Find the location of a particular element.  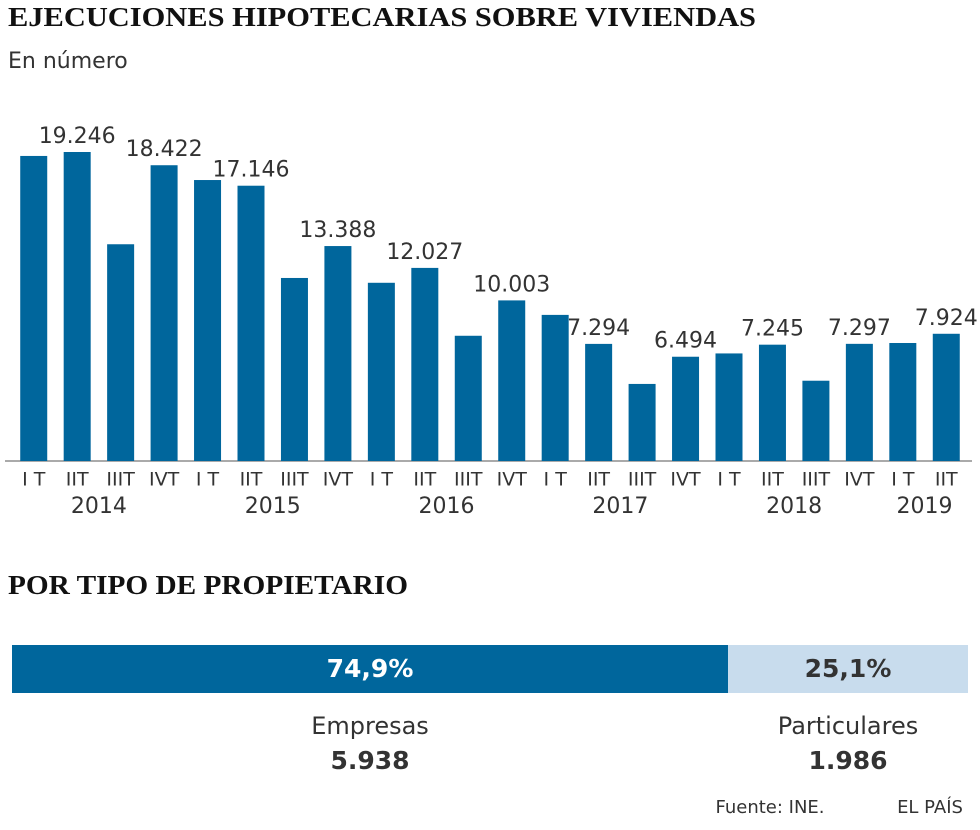

segment-label: 25,1% is located at coordinates (848, 668).